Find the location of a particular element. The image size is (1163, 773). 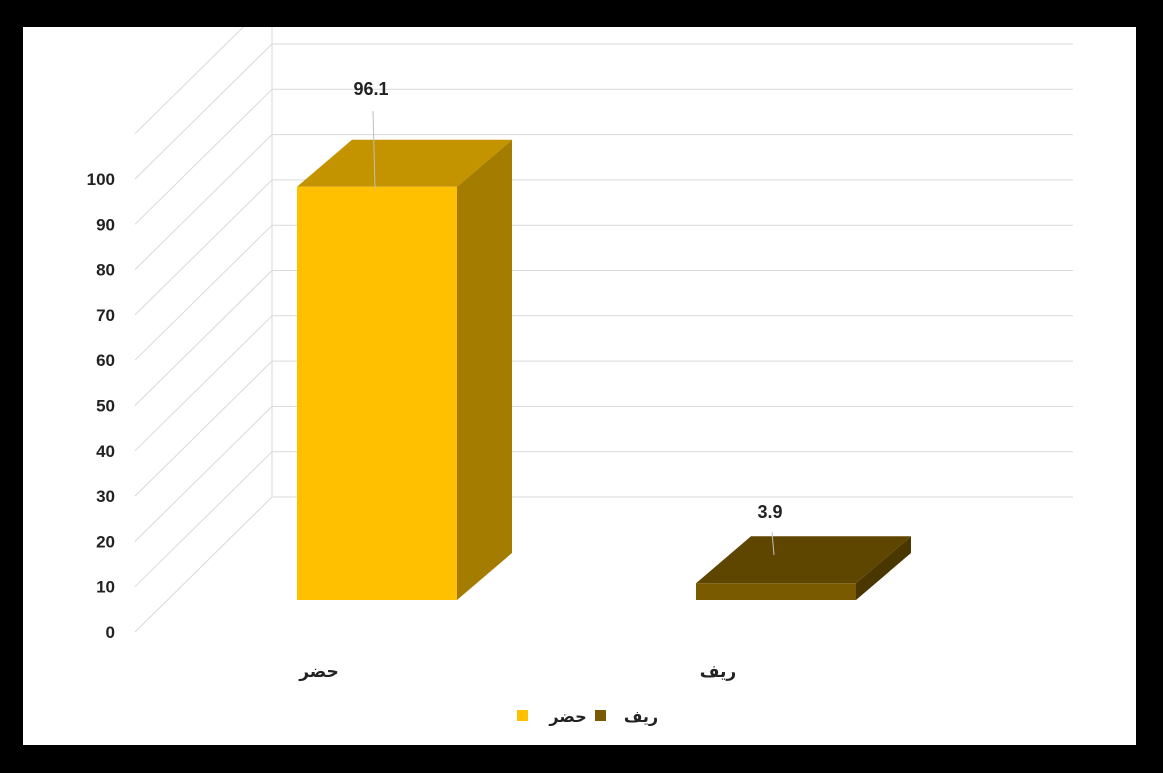

y-tick-label: 10 is located at coordinates (105, 587).